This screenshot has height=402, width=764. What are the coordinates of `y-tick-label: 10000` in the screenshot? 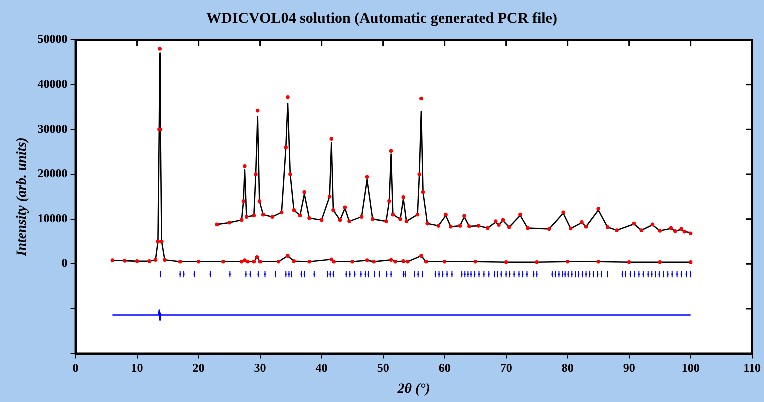 It's located at (53, 218).